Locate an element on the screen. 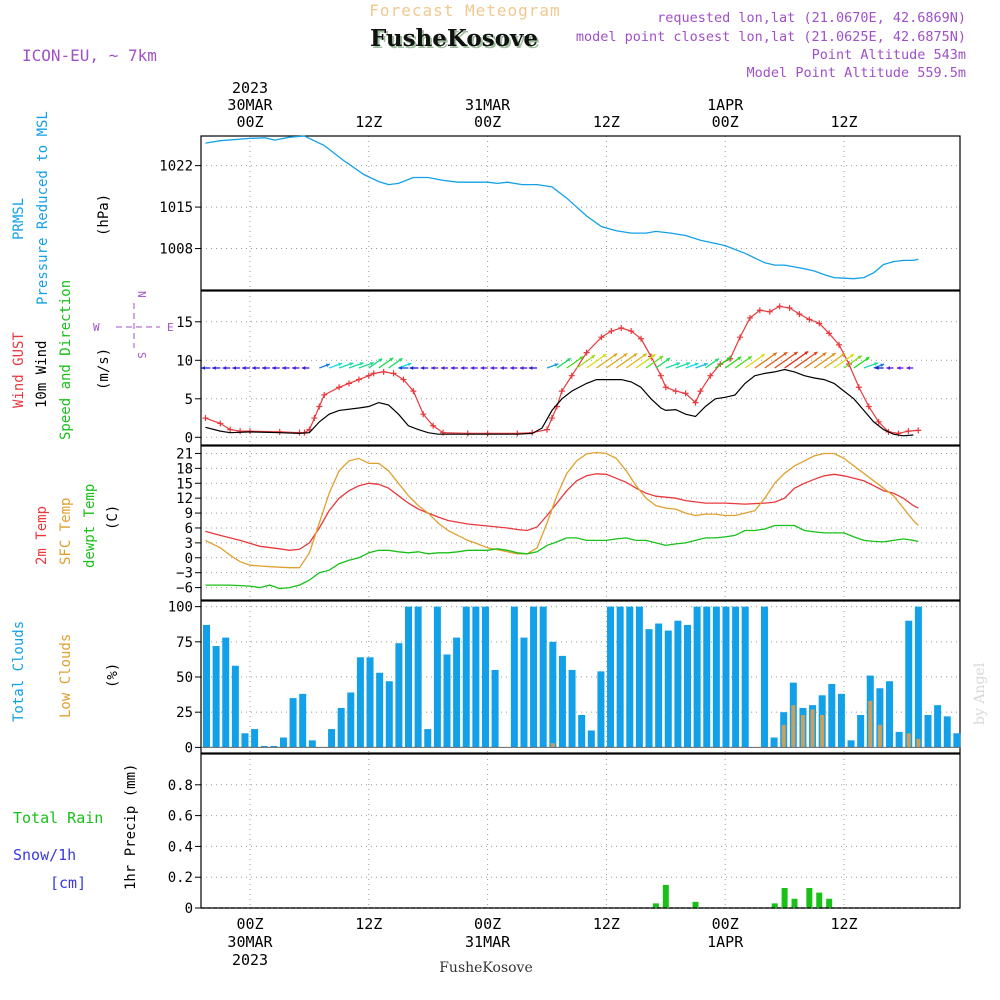 This screenshot has height=1000, width=1000. bottom-axis-label: 2023 is located at coordinates (250, 960).